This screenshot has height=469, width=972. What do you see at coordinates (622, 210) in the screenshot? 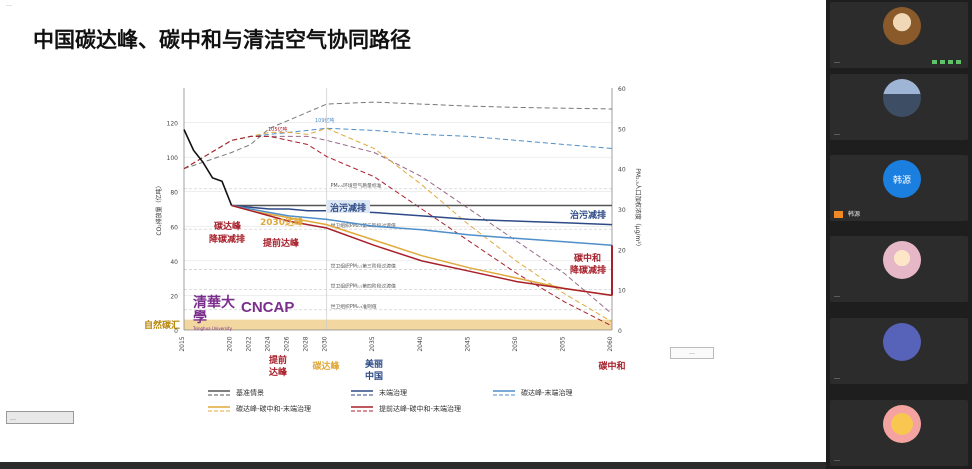
I see `y2-tick-label: 30` at bounding box center [622, 210].